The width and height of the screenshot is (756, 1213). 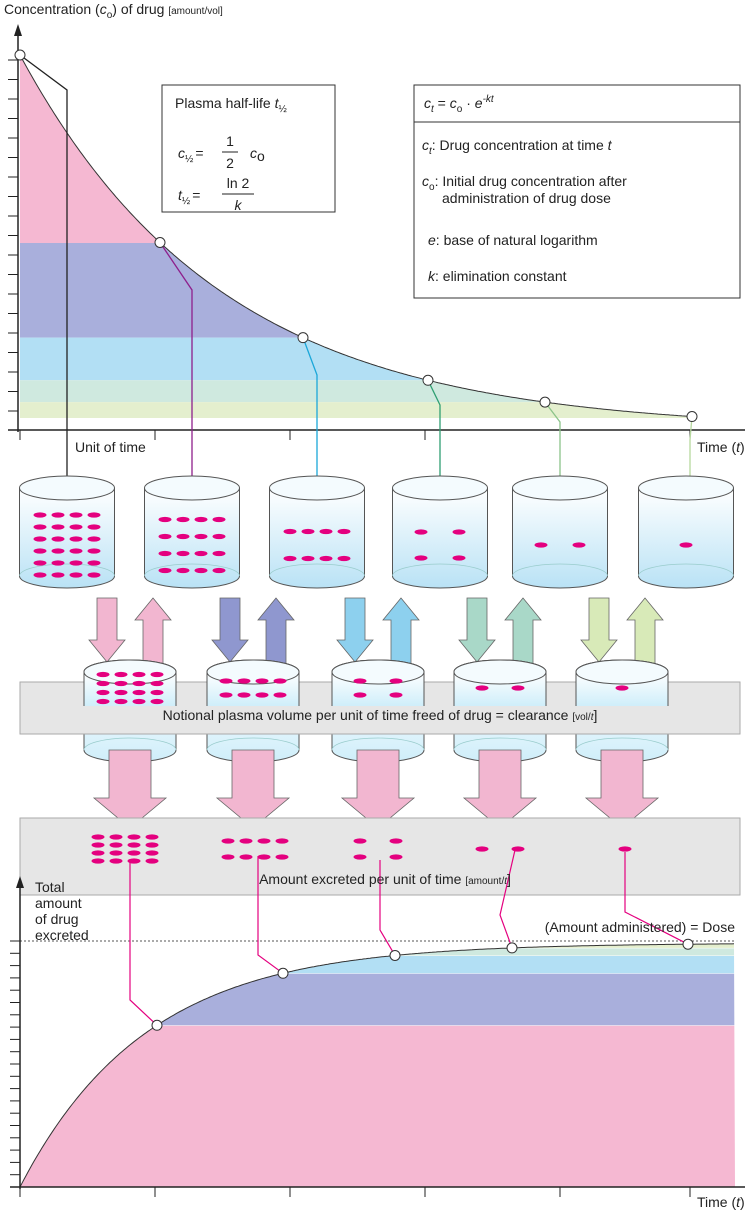 I want to click on bottom-y-label: of drug, so click(x=57, y=919).